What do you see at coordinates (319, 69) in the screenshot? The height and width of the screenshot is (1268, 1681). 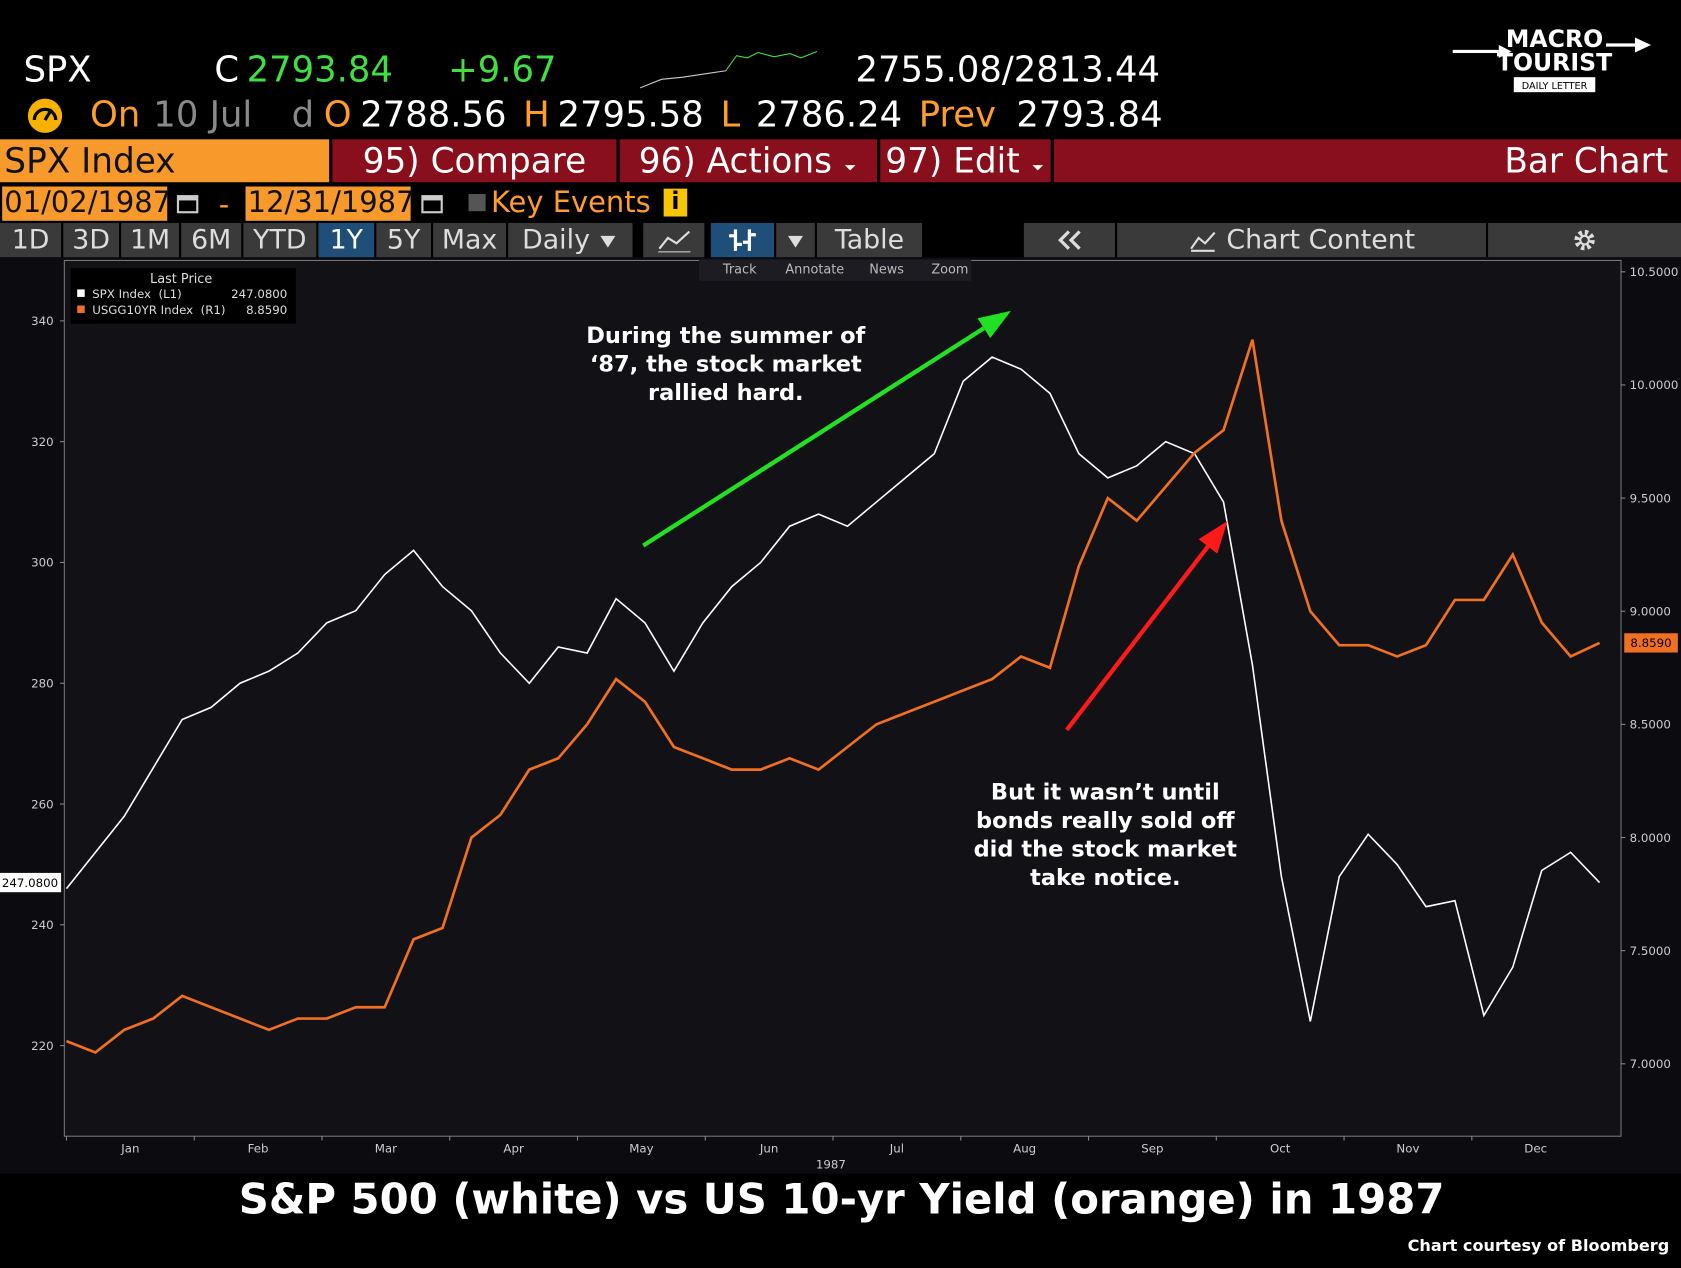 I see `last-price: 2793.84` at bounding box center [319, 69].